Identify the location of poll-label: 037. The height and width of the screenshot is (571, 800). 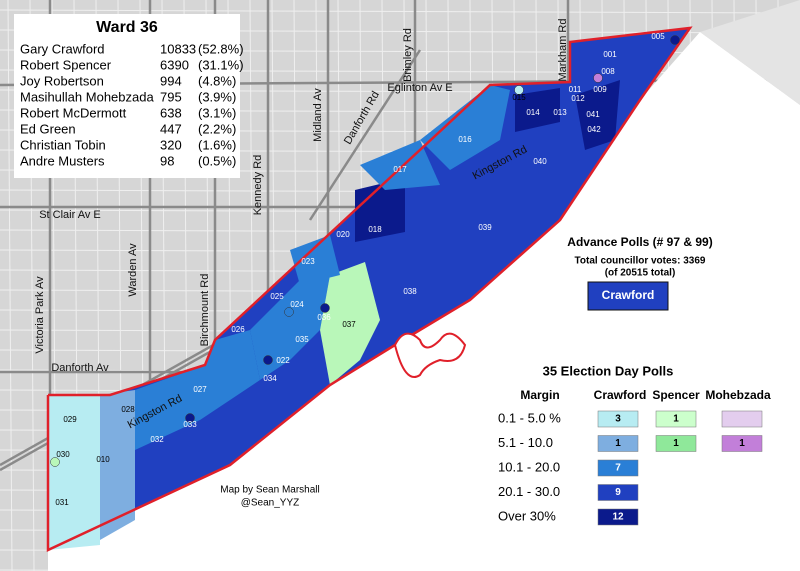
(349, 324).